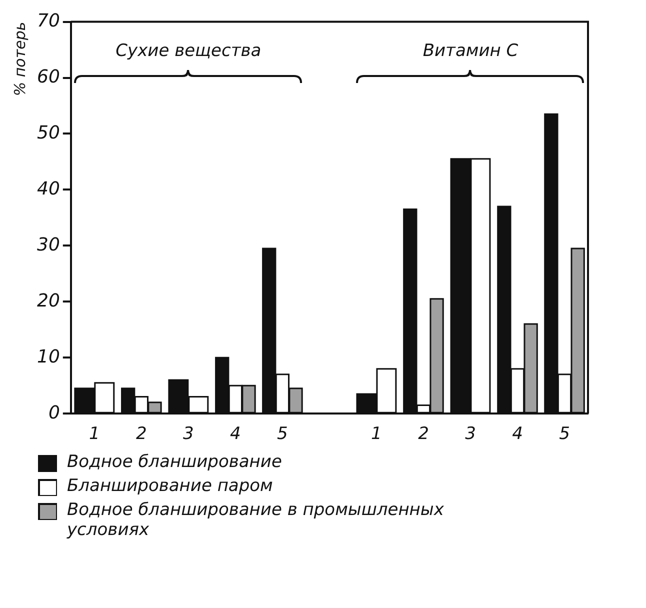  What do you see at coordinates (256, 520) in the screenshot?
I see `legend-label: Водное бланширование в промышленных условиях` at bounding box center [256, 520].